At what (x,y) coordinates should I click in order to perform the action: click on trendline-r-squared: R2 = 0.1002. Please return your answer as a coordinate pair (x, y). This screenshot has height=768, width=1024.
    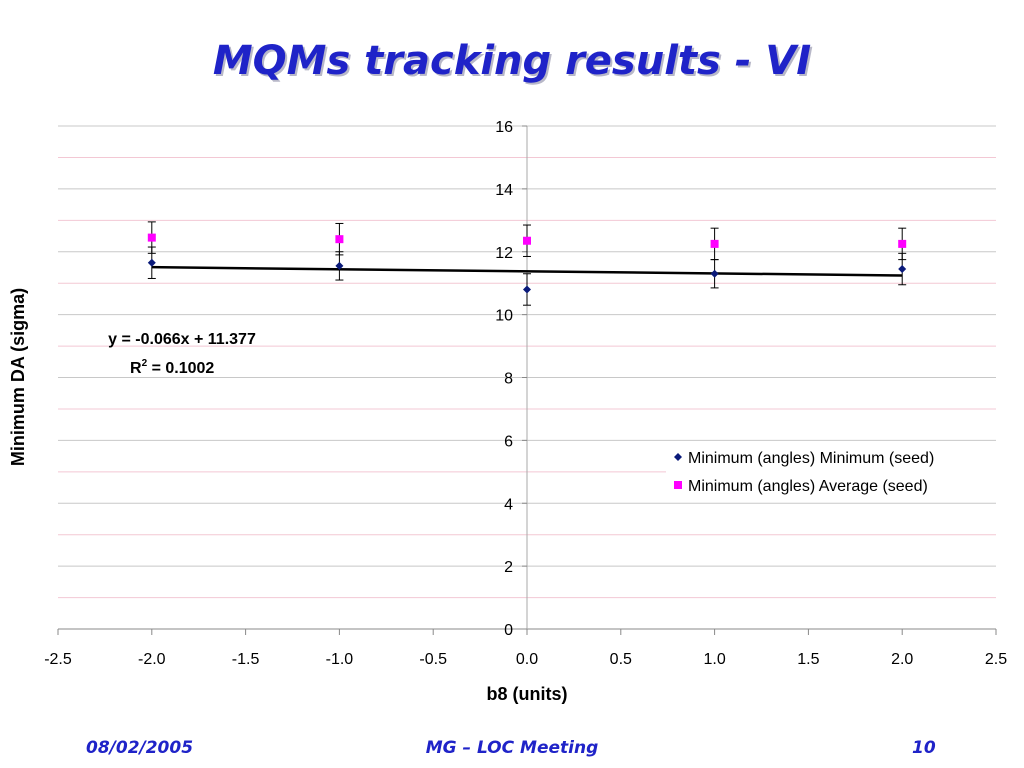
    Looking at the image, I should click on (172, 367).